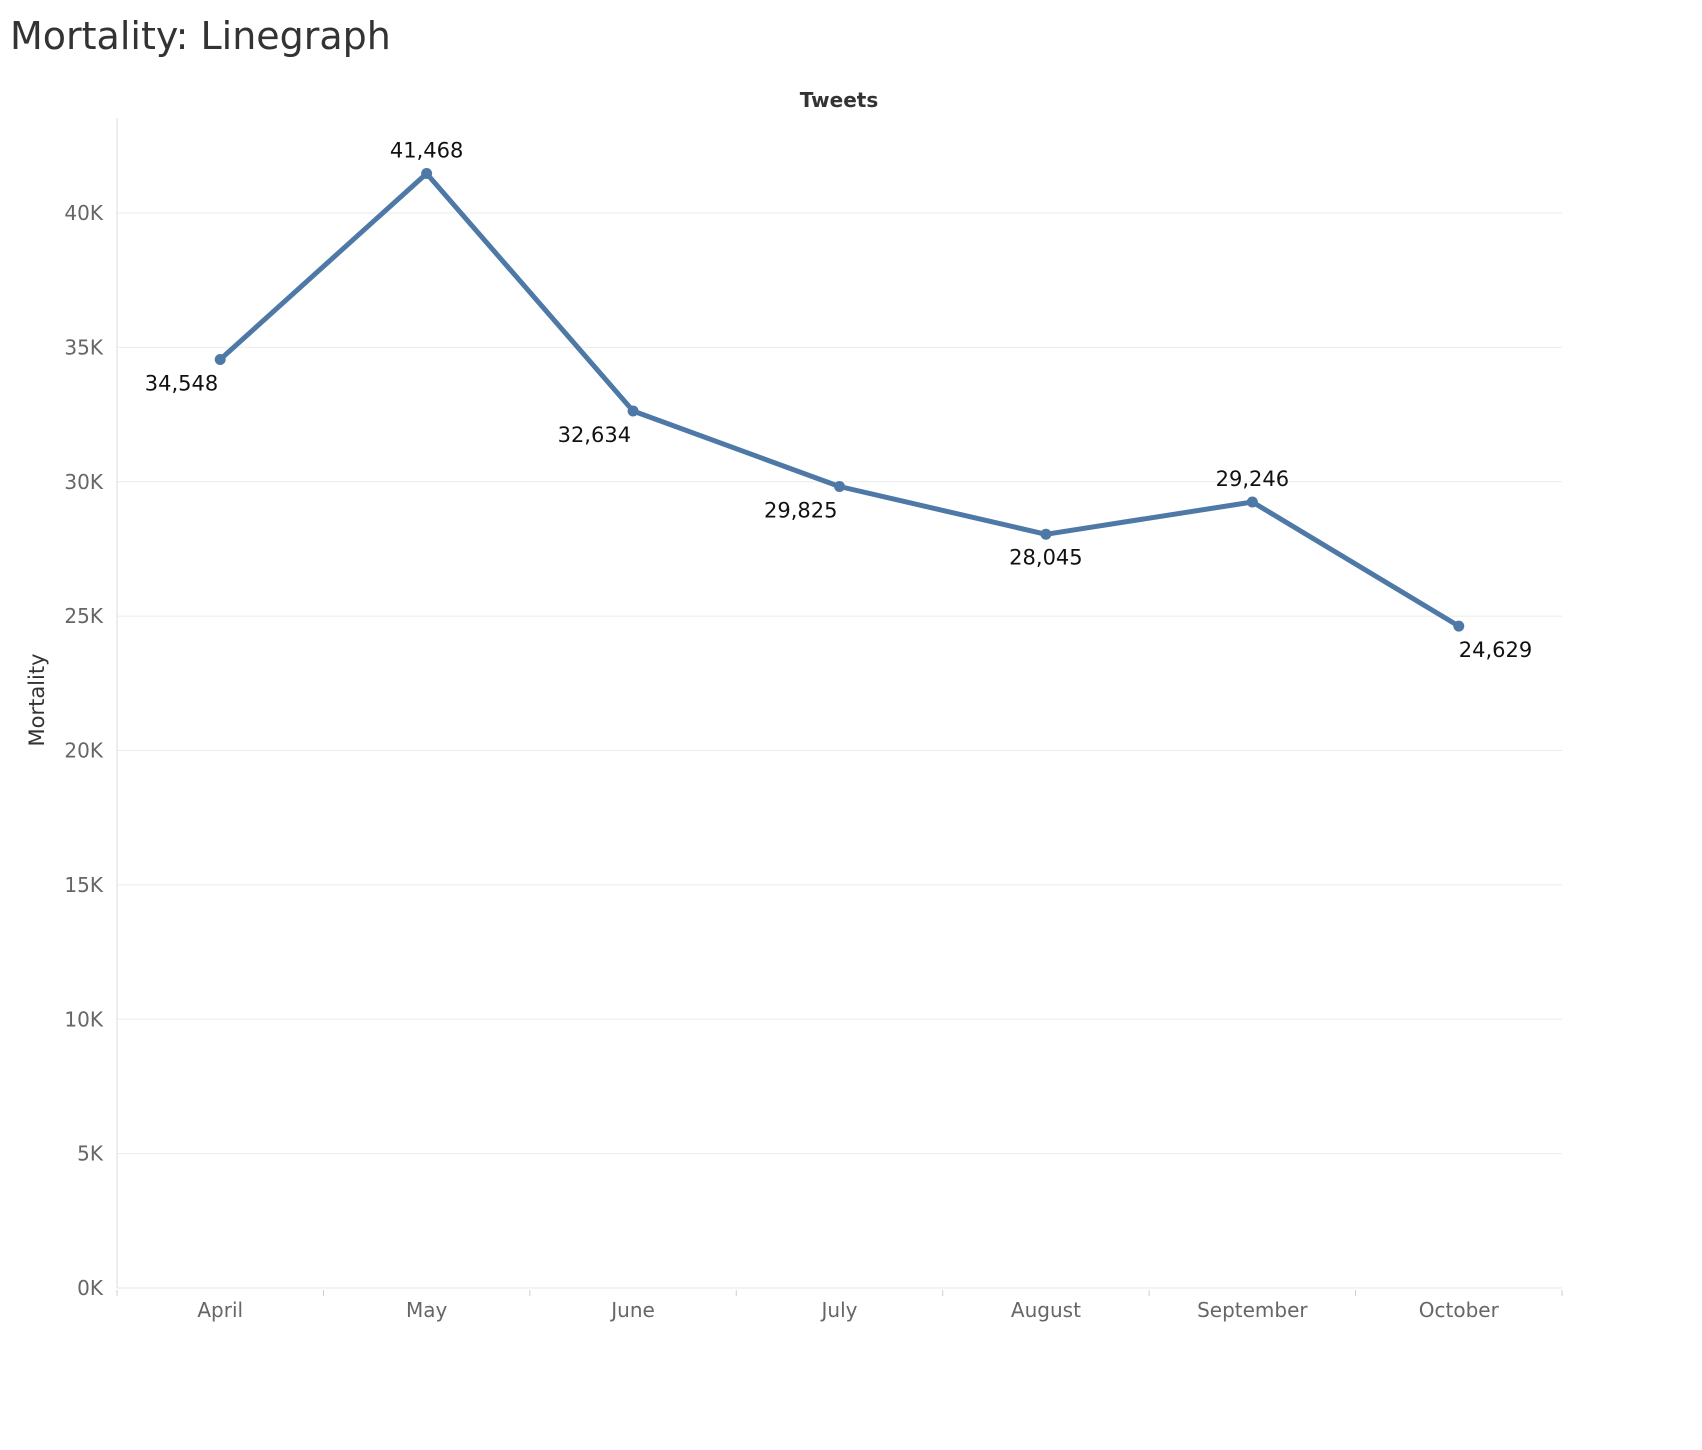 Image resolution: width=1702 pixels, height=1450 pixels. Describe the element at coordinates (1252, 479) in the screenshot. I see `data-label: 29,246` at that location.